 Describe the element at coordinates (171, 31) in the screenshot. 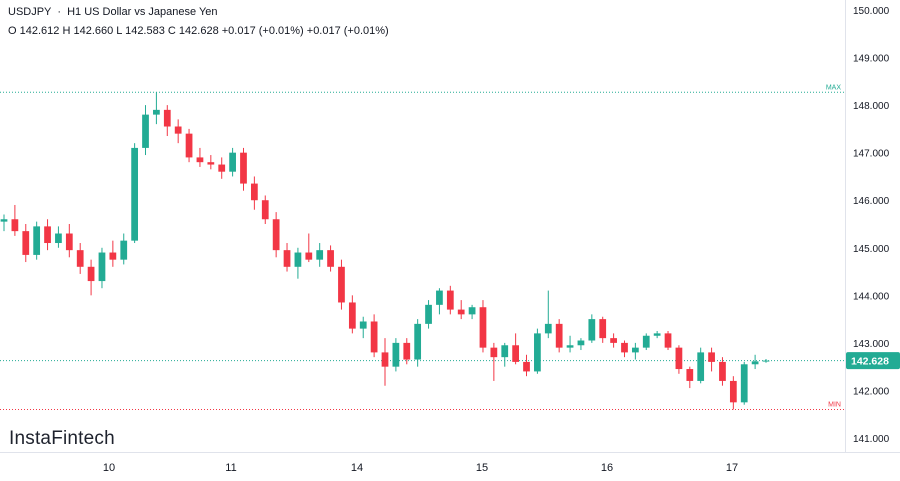

I see `close-label: C` at that location.